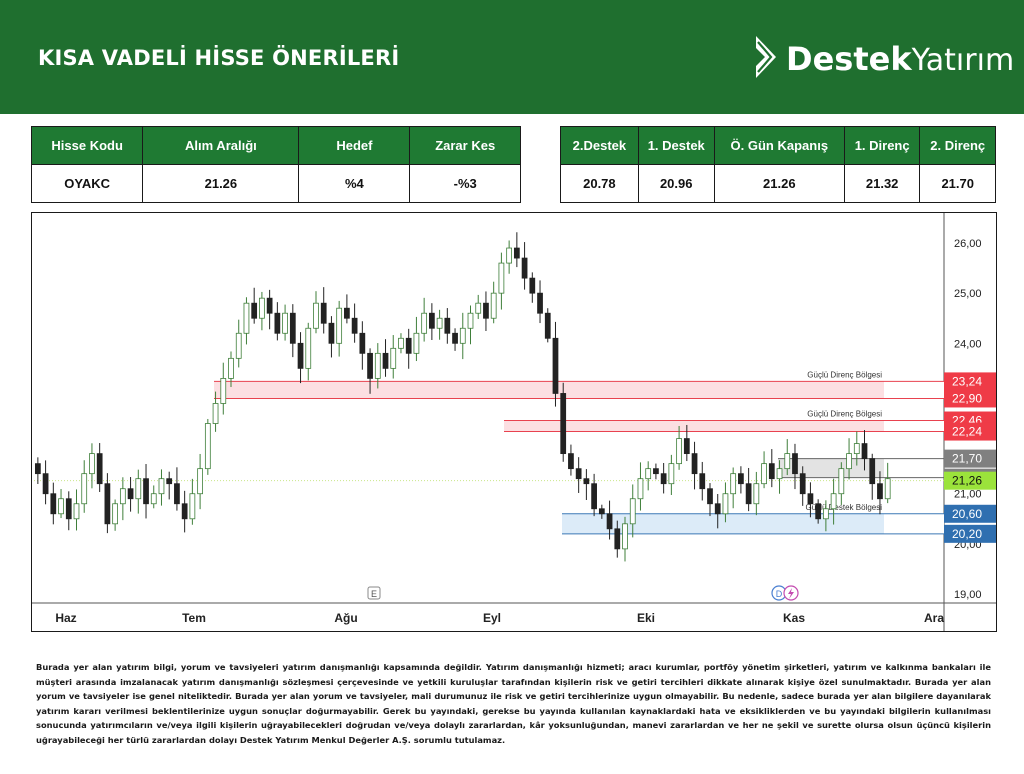  What do you see at coordinates (968, 244) in the screenshot?
I see `y-tick-label: 26,00` at bounding box center [968, 244].